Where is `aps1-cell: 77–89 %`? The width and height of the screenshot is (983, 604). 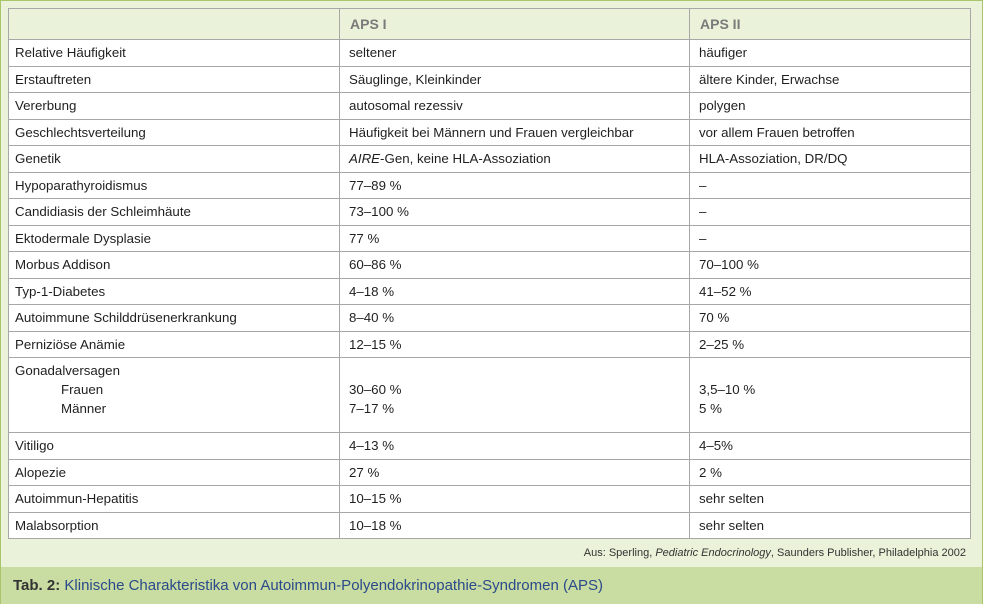
aps1-cell: 77–89 % is located at coordinates (514, 185).